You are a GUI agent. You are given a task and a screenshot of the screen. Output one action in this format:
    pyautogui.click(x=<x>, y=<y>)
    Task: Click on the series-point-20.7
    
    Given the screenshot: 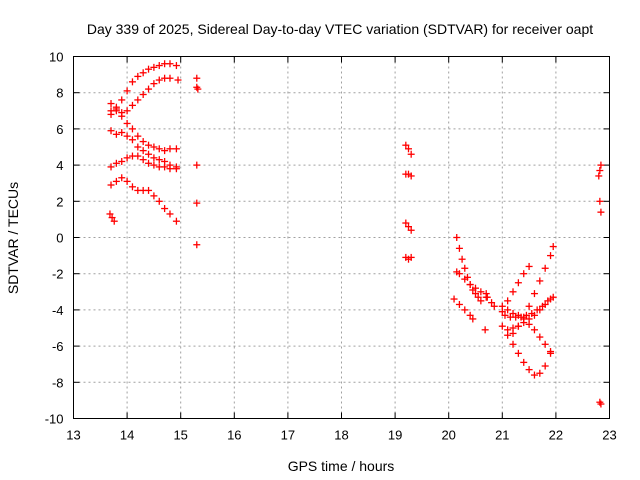 What is the action you would take?
    pyautogui.click(x=486, y=312)
    